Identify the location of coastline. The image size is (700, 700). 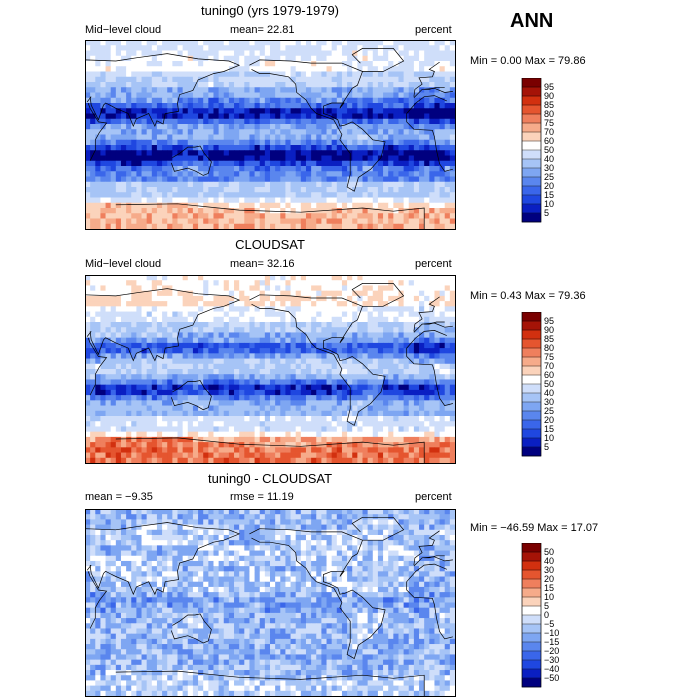
(163, 90).